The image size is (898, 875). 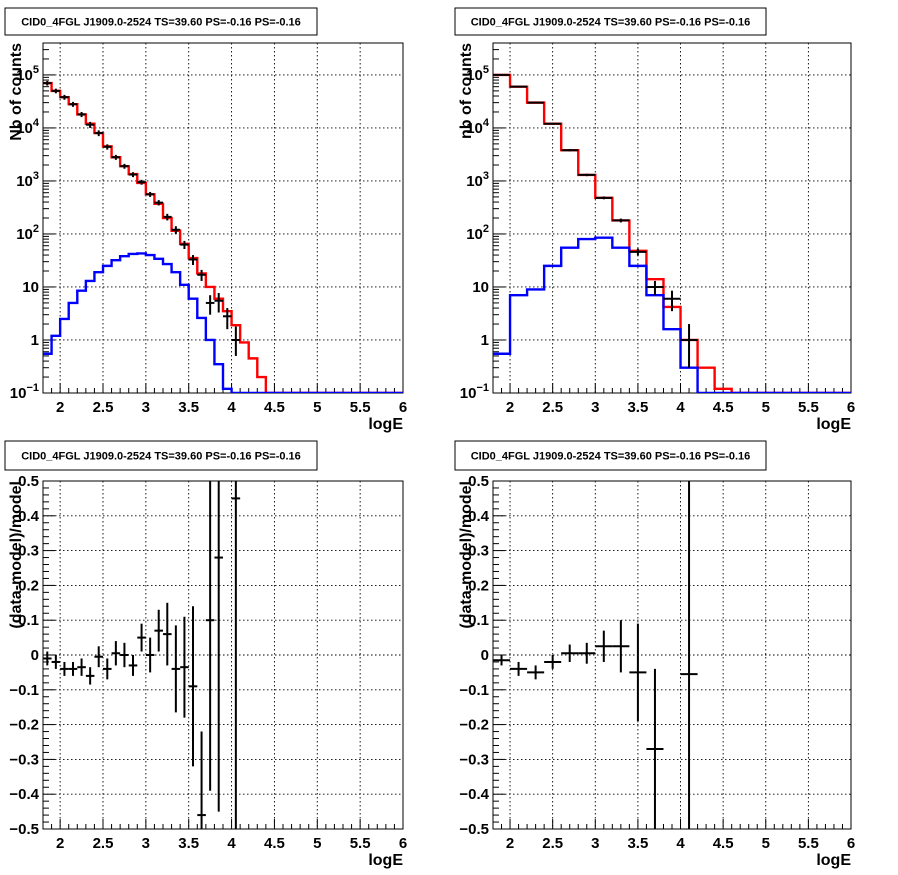 I want to click on y-tick-label: 0.1, so click(x=28, y=620).